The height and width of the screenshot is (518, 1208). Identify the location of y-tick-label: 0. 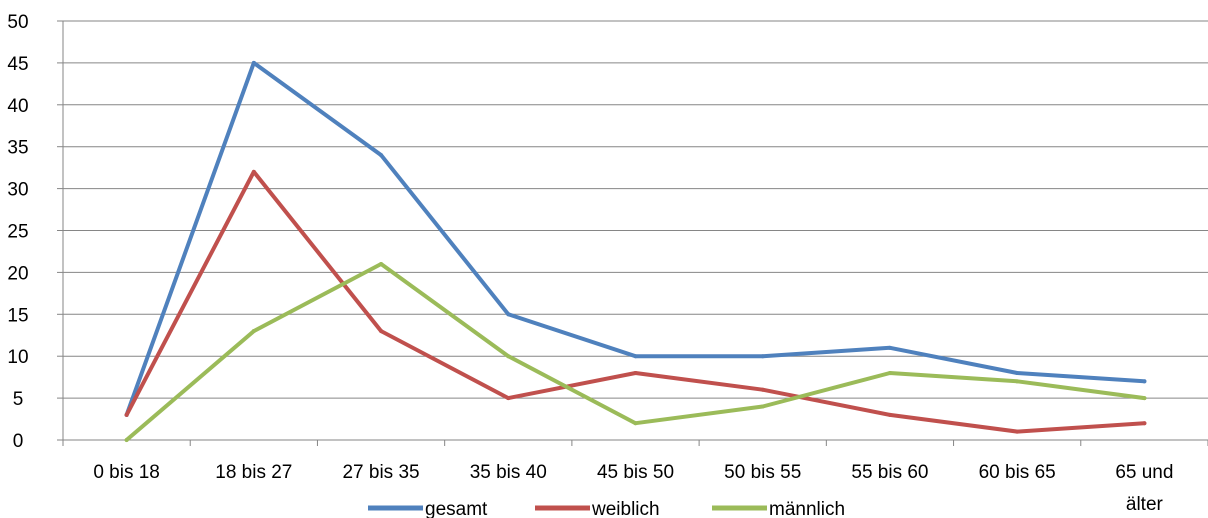
(18, 441).